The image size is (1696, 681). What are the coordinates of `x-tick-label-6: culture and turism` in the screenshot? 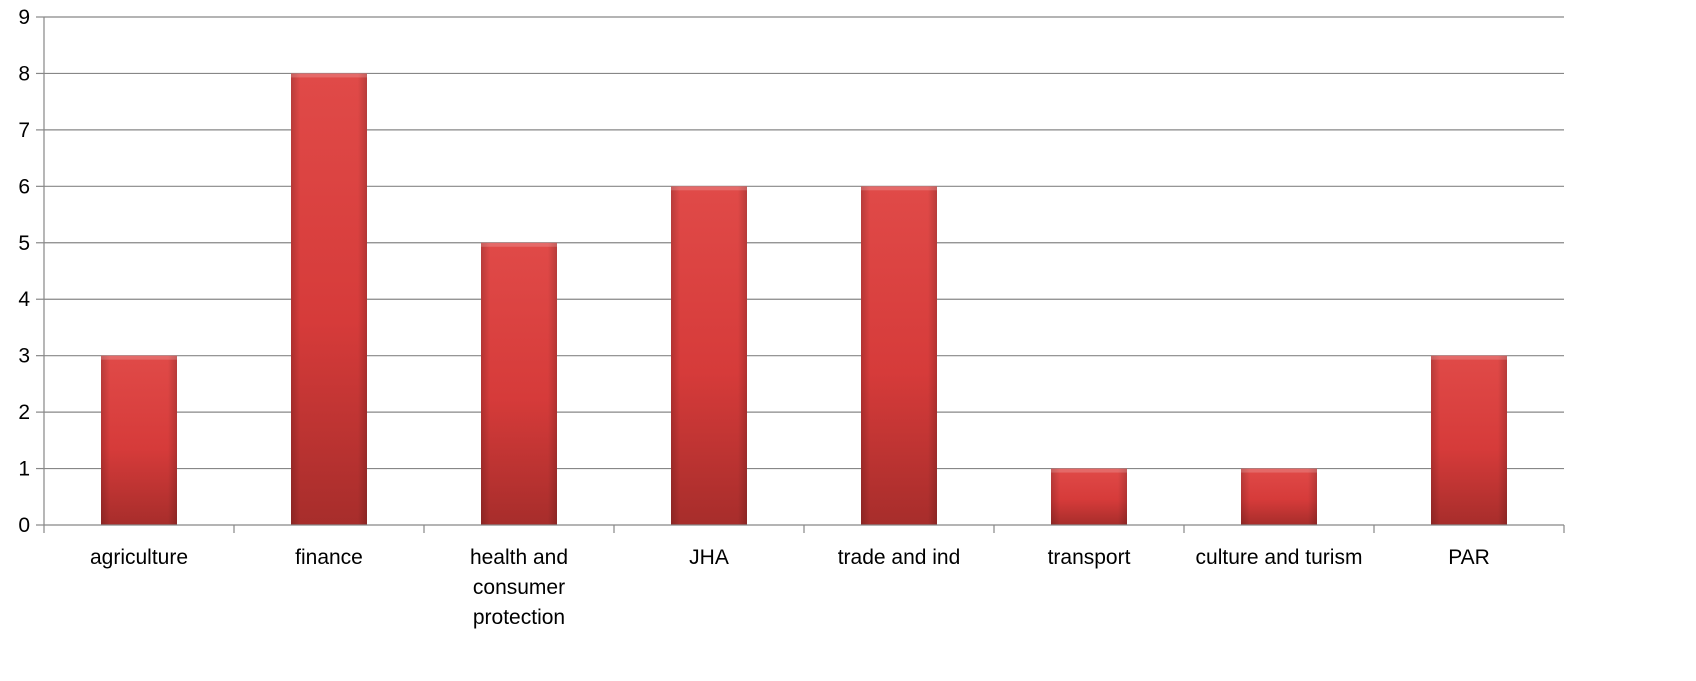 It's located at (1279, 557).